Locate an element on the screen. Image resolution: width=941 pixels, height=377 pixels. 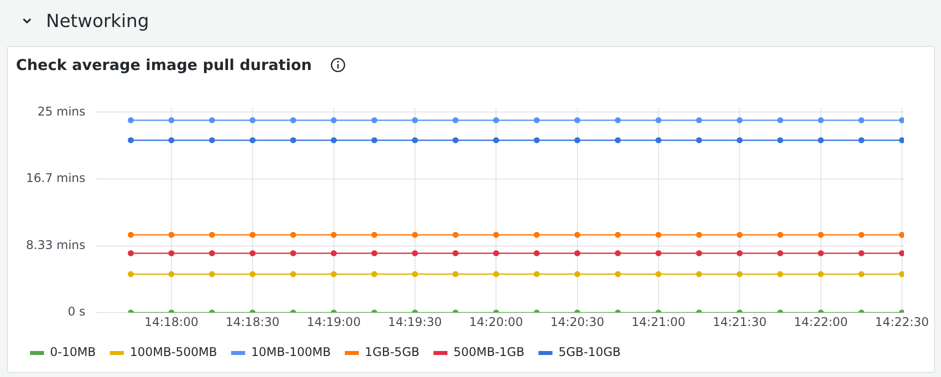
legend-label: 10MB-100MB is located at coordinates (291, 352).